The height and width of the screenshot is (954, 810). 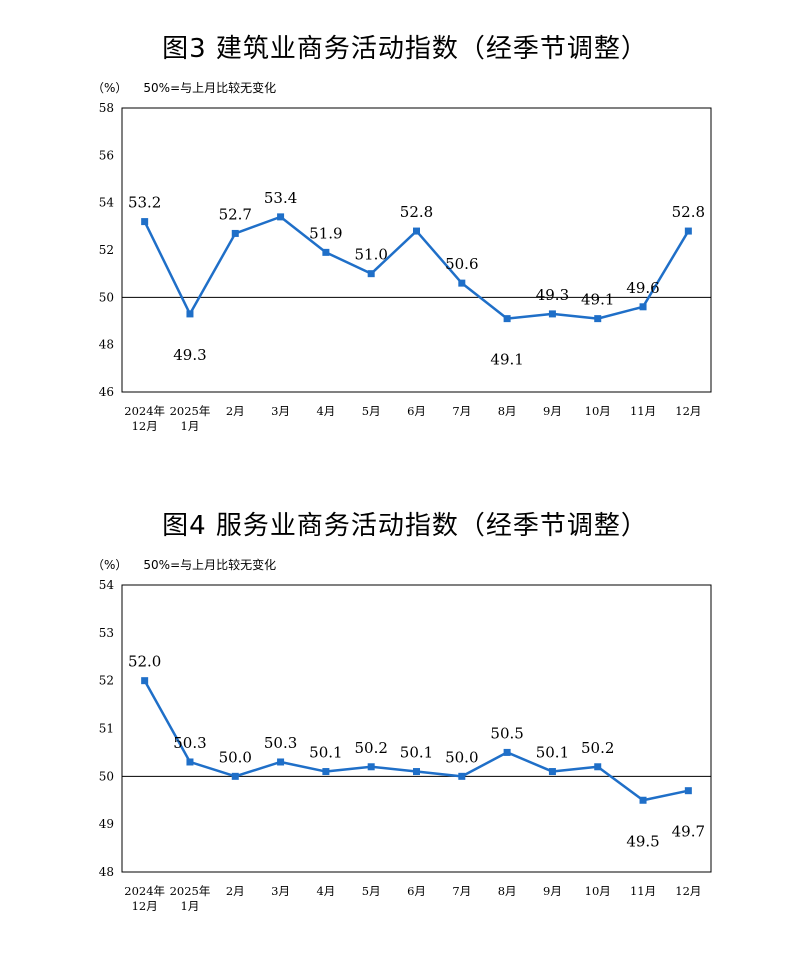 What do you see at coordinates (190, 411) in the screenshot?
I see `x-tick-label: 2025年` at bounding box center [190, 411].